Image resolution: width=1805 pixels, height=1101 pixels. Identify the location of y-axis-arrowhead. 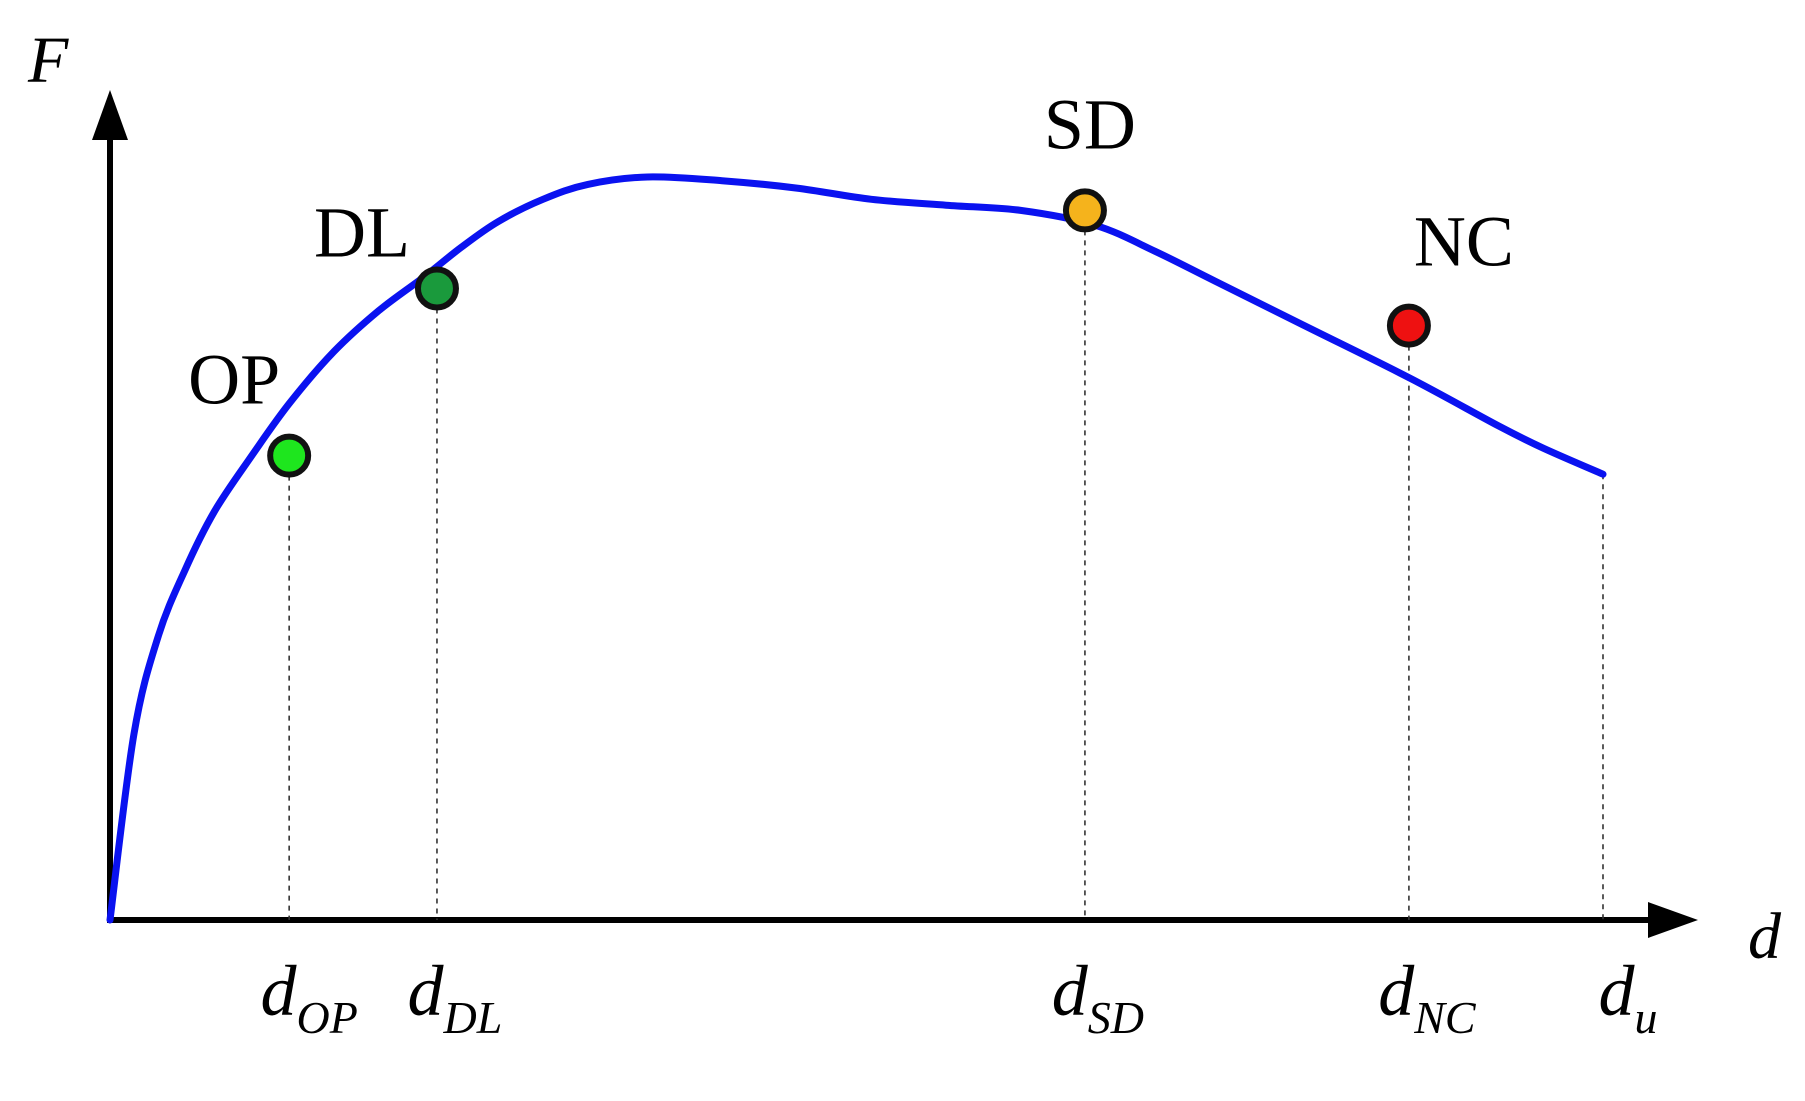
(110, 115).